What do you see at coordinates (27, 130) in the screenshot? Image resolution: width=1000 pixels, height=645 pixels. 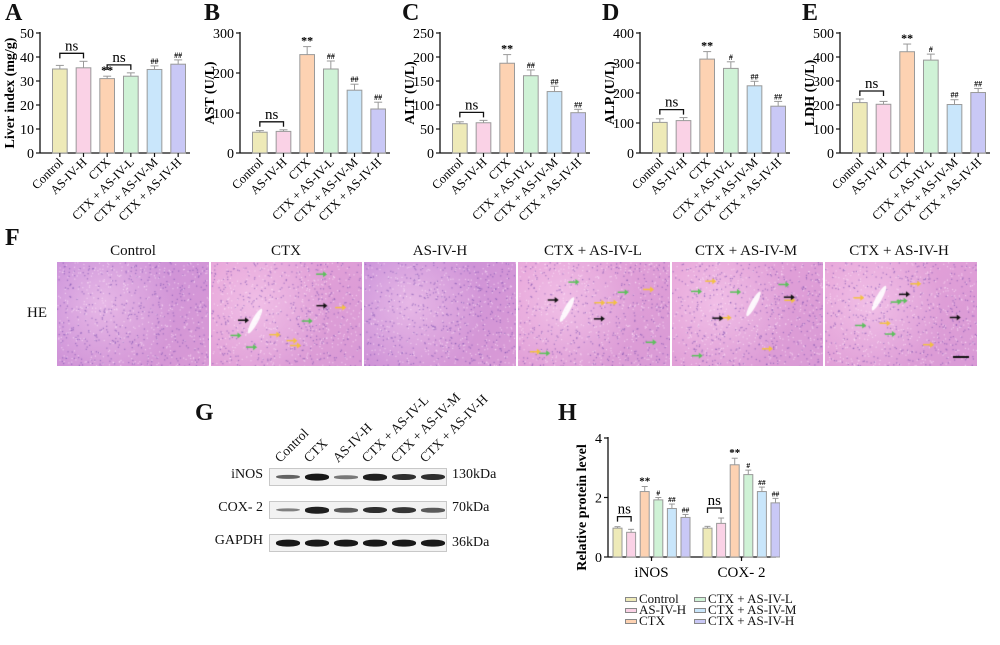 I see `y-tick-label: 10` at bounding box center [27, 130].